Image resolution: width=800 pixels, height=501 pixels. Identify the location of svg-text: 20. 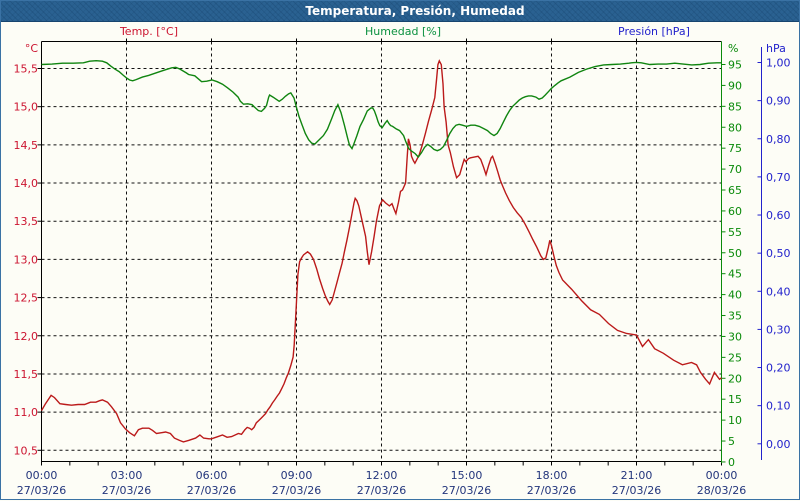
(735, 378).